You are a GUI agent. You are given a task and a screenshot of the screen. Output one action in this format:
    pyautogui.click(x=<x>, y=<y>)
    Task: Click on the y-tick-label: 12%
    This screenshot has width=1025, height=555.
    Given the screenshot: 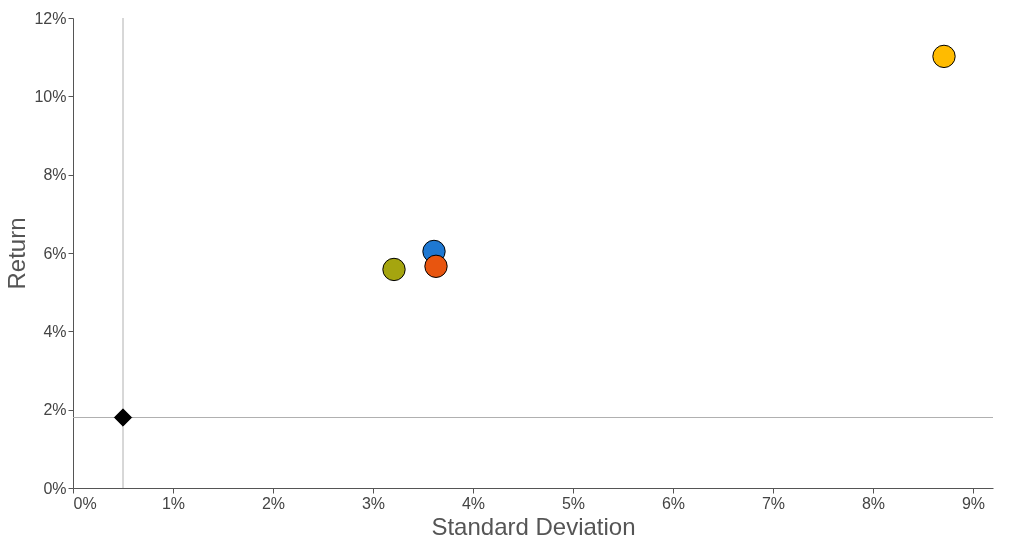 What is the action you would take?
    pyautogui.click(x=50, y=18)
    